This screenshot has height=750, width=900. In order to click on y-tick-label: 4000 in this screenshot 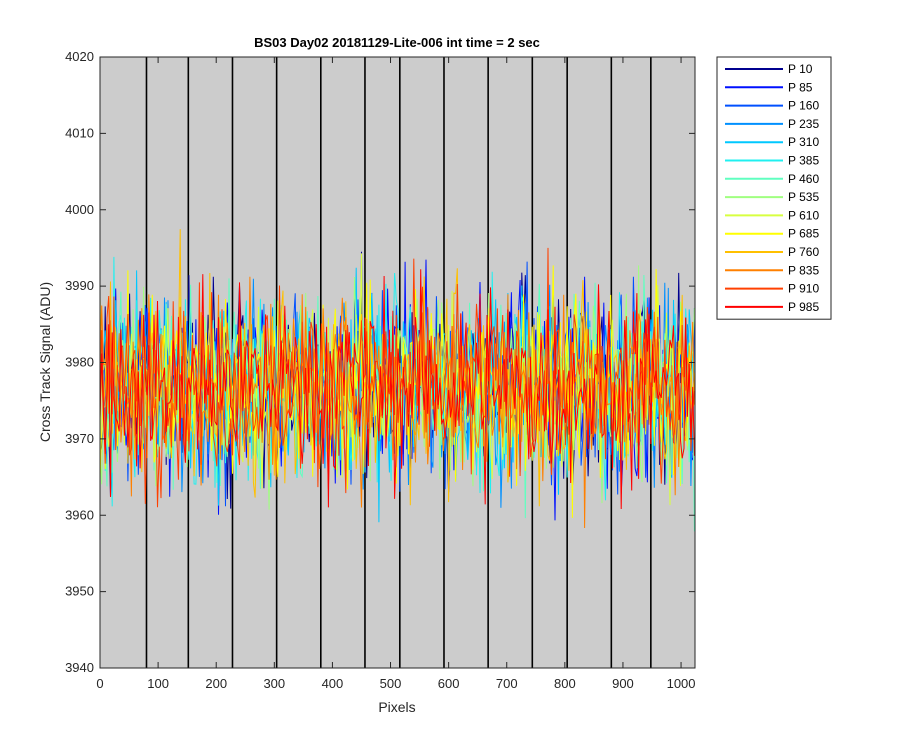, I will do `click(79, 209)`.